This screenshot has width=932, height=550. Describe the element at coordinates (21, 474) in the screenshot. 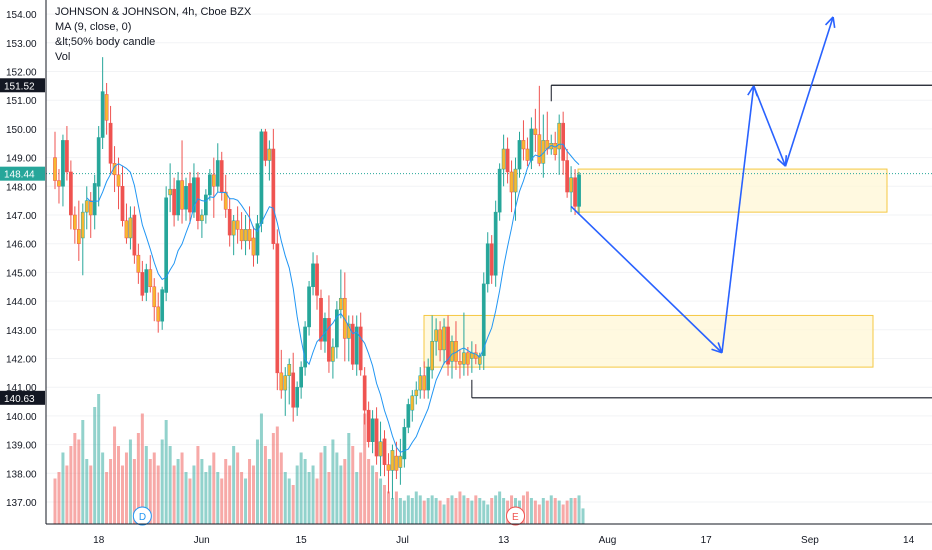

I see `price-tick-label: 138.00` at that location.